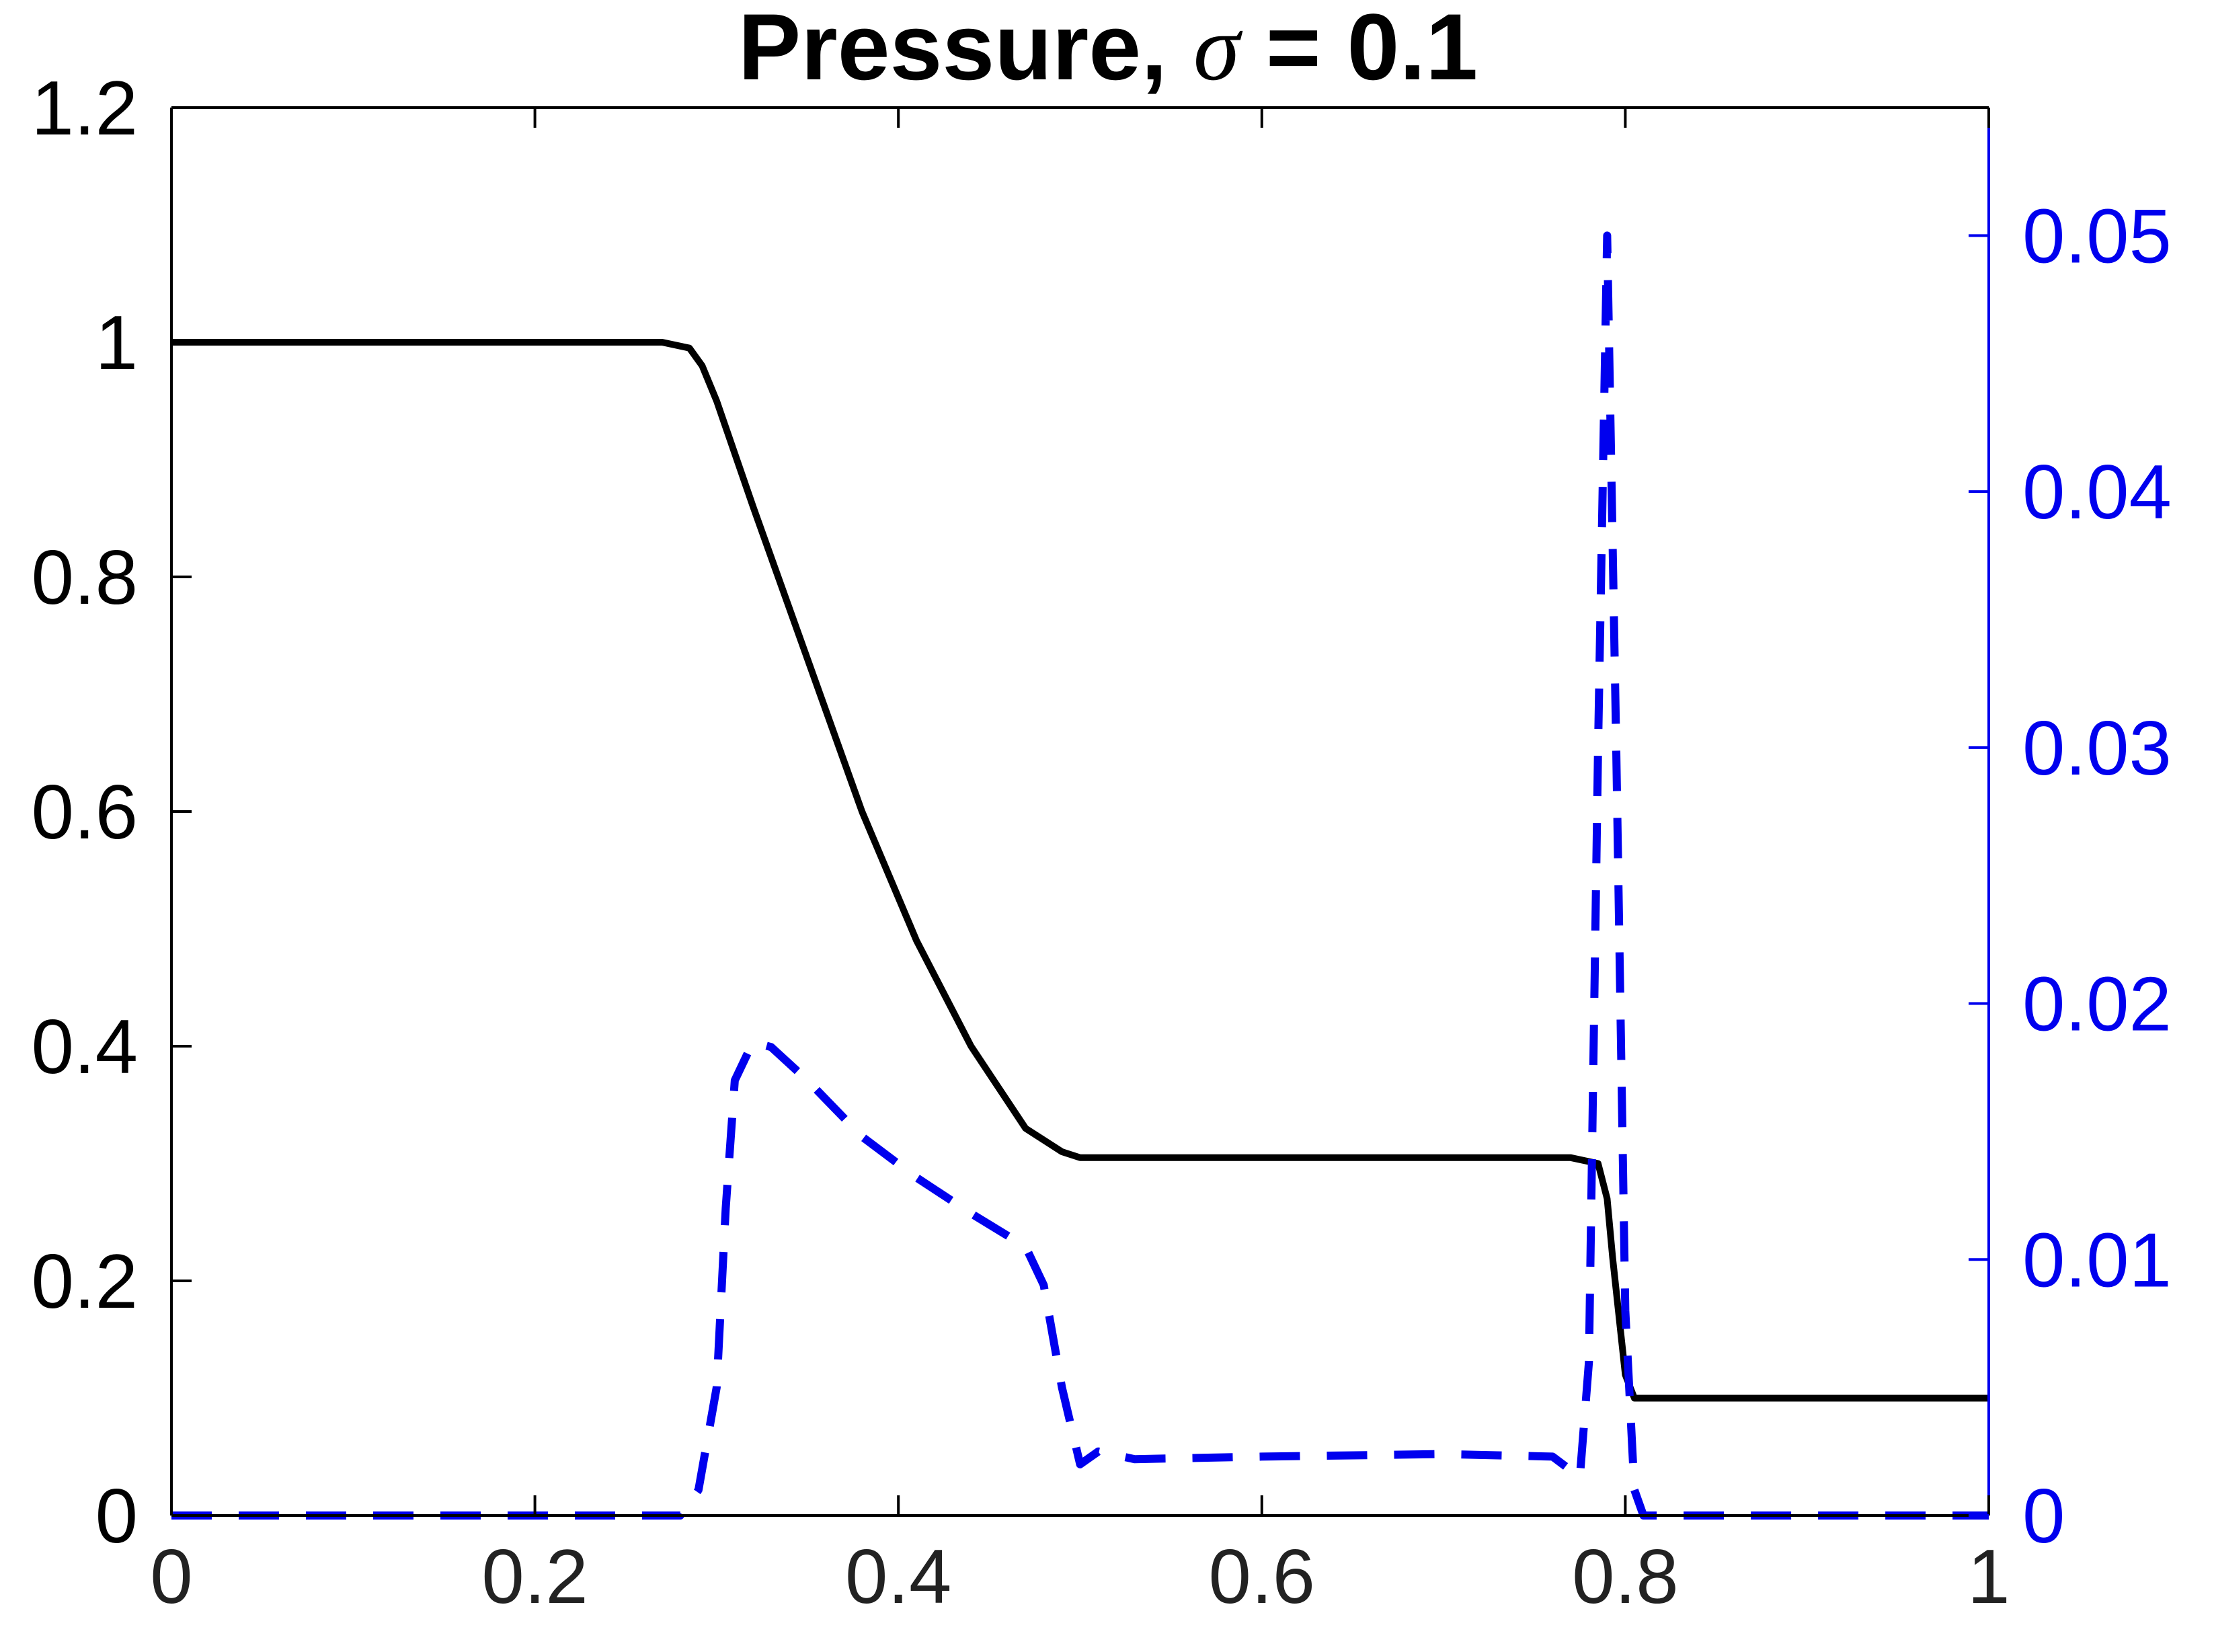 This screenshot has height=1652, width=2214. Describe the element at coordinates (1359, 50) in the screenshot. I see `chart-title-suffix: = 0.1` at that location.